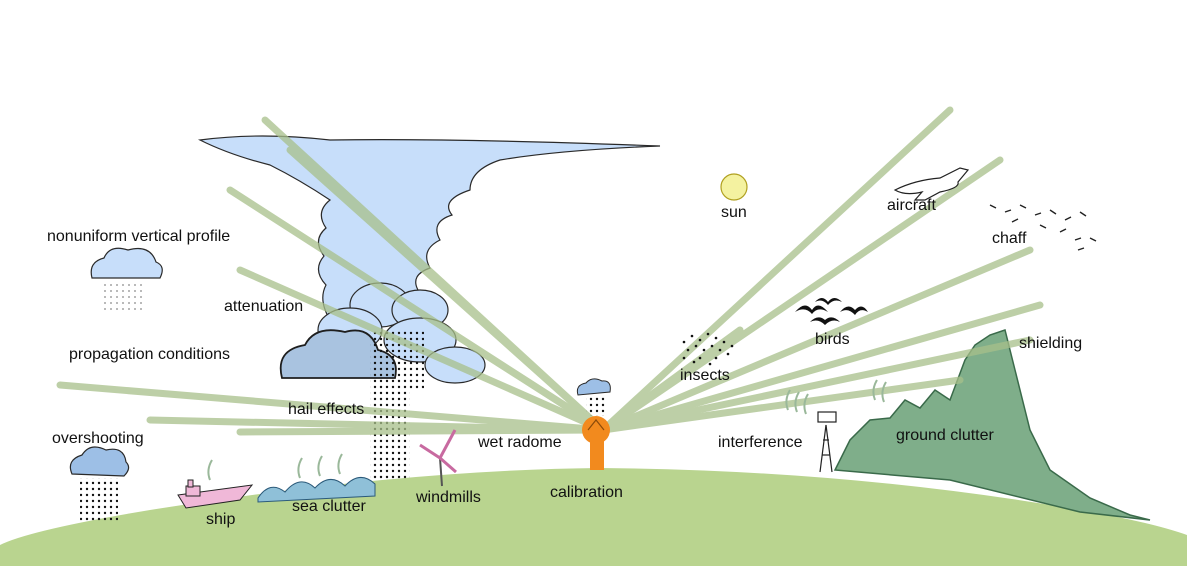 Image resolution: width=1187 pixels, height=566 pixels. I want to click on mountain-icon, so click(992, 425).